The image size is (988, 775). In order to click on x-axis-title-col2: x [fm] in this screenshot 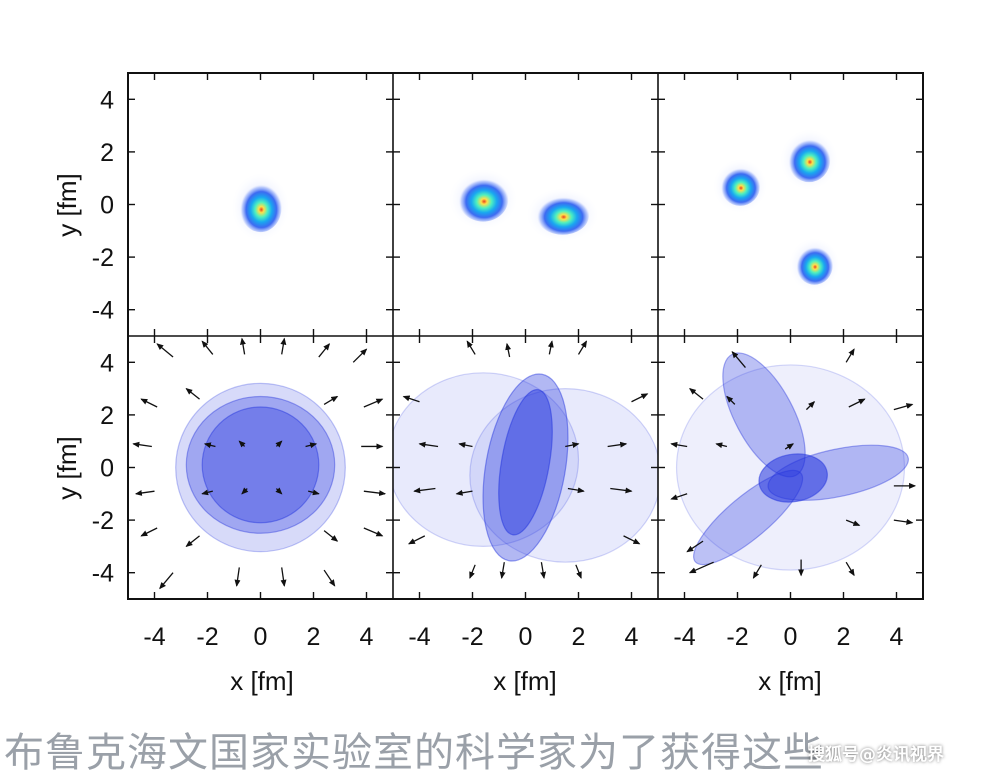, I will do `click(525, 681)`.